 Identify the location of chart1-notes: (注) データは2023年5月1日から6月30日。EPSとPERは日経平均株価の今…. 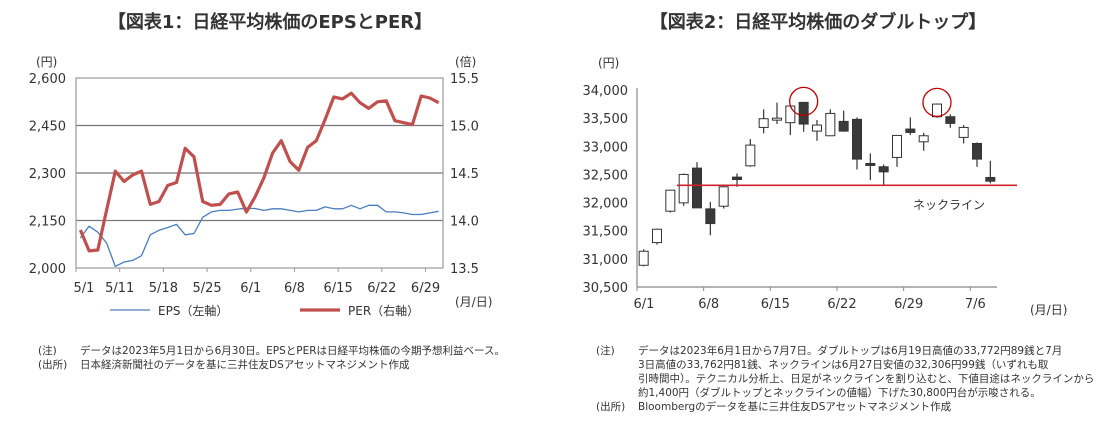
(271, 358).